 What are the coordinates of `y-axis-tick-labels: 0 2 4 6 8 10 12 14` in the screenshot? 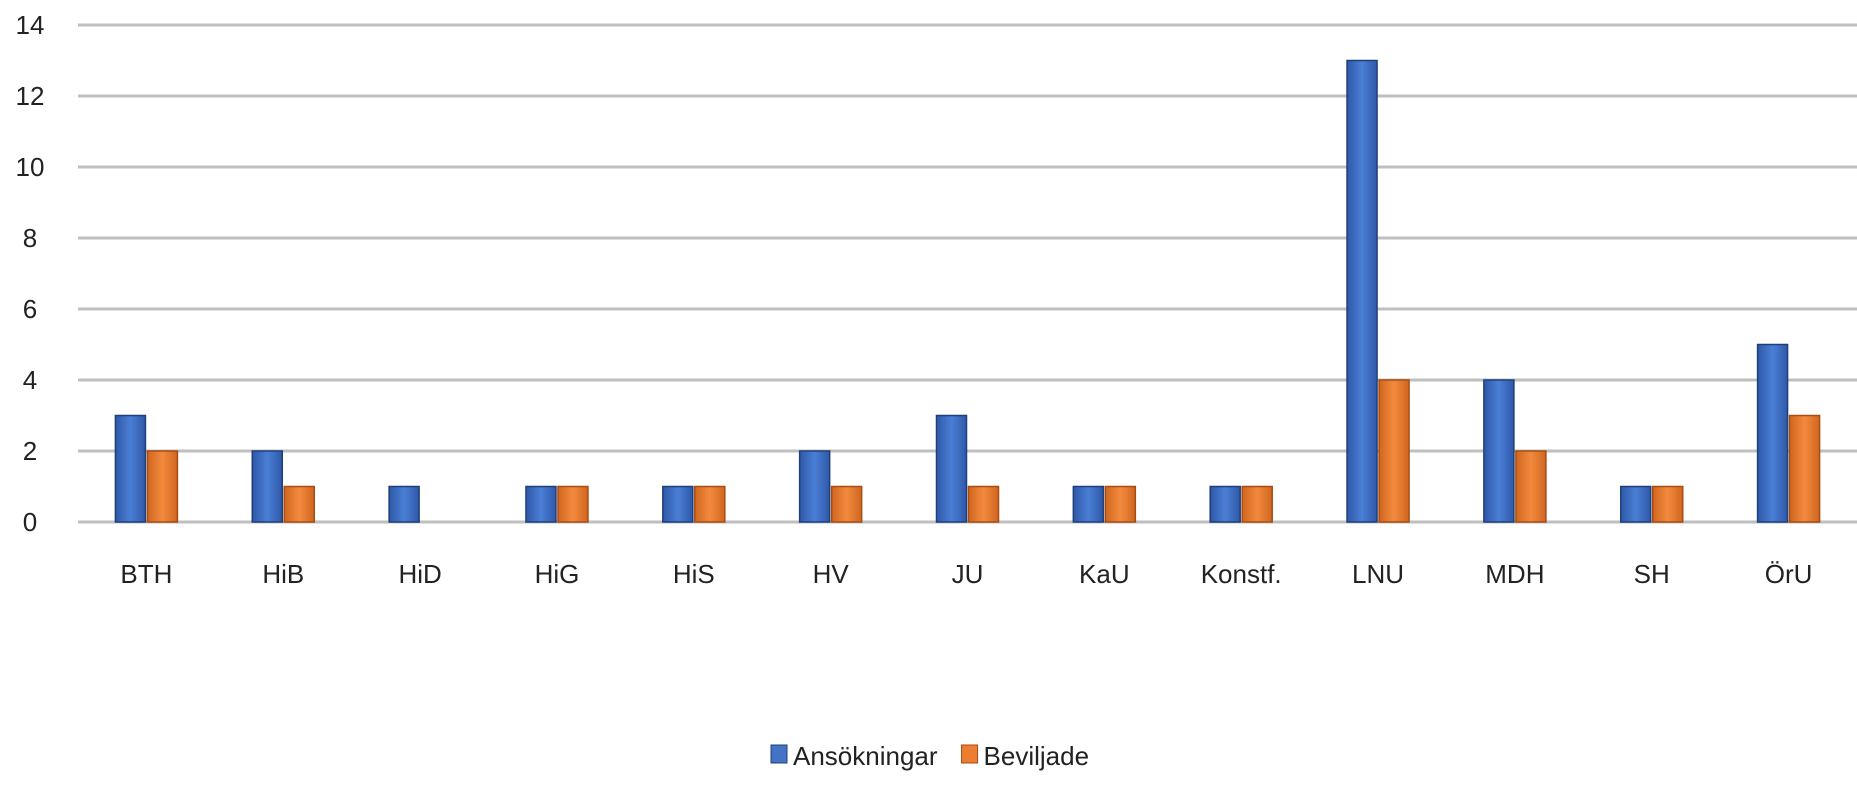 It's located at (30, 273).